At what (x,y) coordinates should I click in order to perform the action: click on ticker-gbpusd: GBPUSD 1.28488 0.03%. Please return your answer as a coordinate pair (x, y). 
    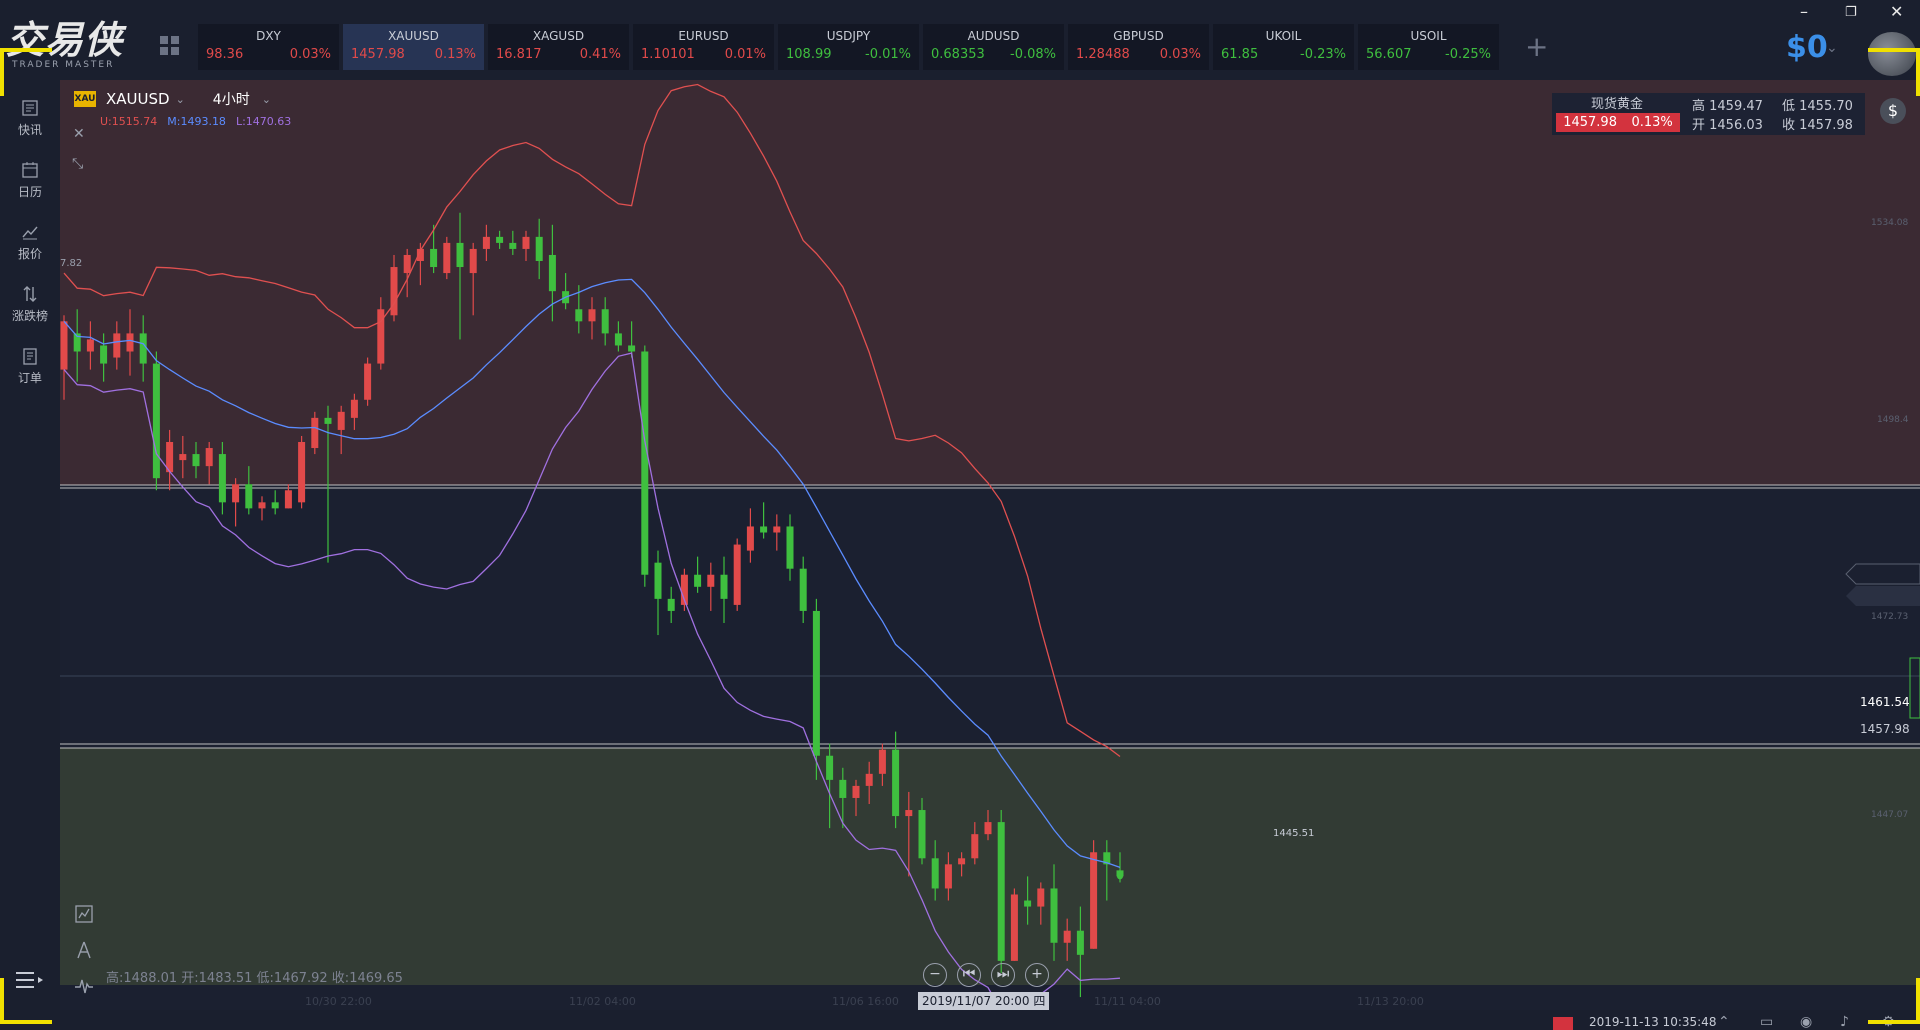
    Looking at the image, I should click on (1138, 47).